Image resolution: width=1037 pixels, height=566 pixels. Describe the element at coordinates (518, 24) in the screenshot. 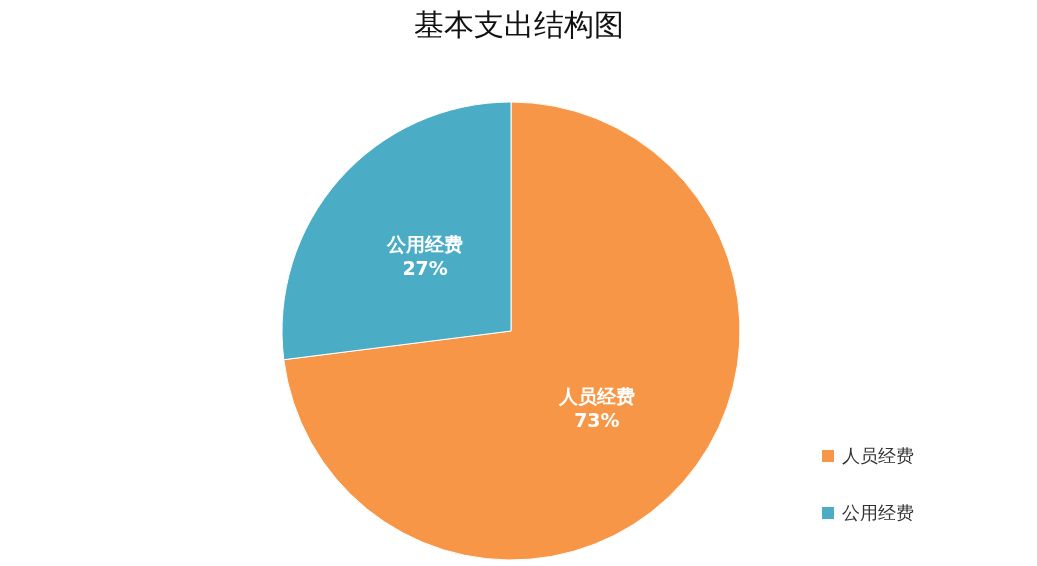

I see `chart-title: 基本支出结构图` at that location.